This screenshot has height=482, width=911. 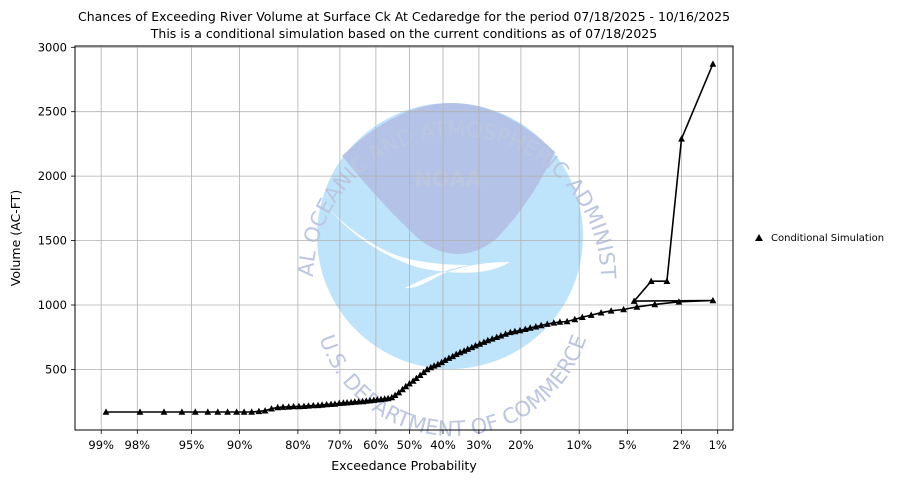 What do you see at coordinates (521, 445) in the screenshot?
I see `x-tick-label: 20%` at bounding box center [521, 445].